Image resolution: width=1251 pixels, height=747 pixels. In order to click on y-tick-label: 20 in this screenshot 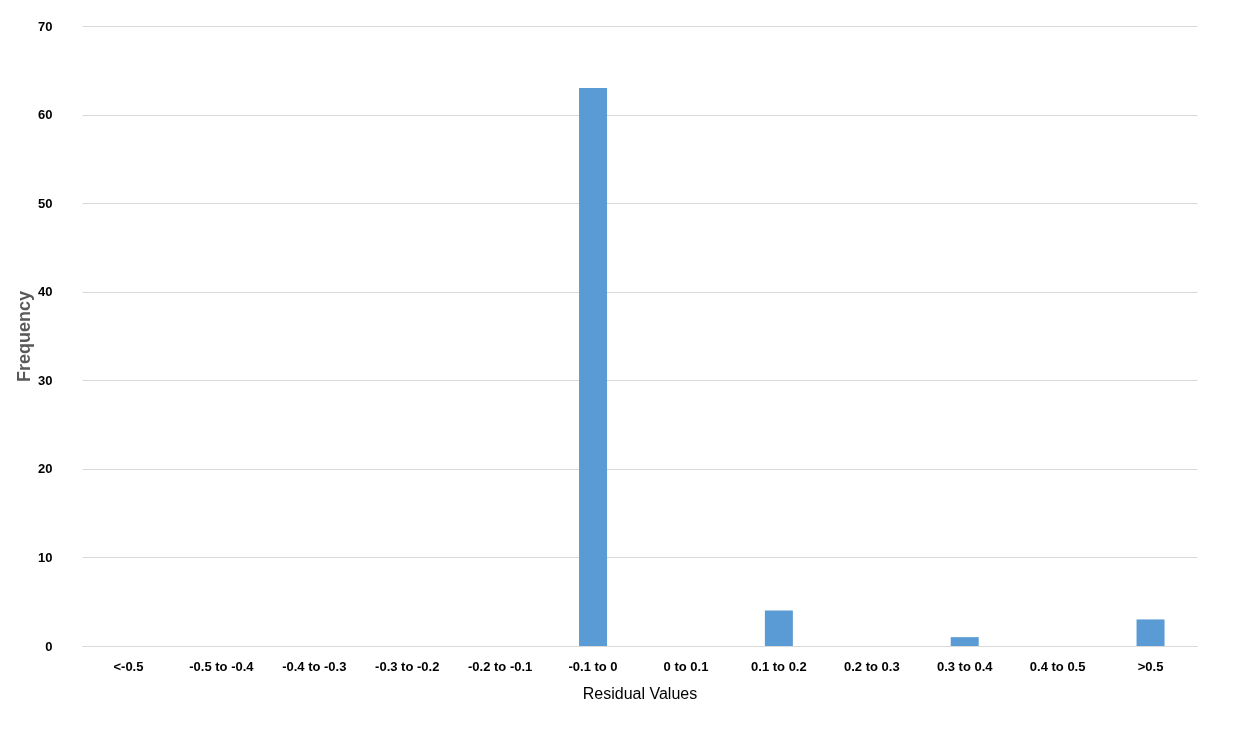, I will do `click(45, 469)`.